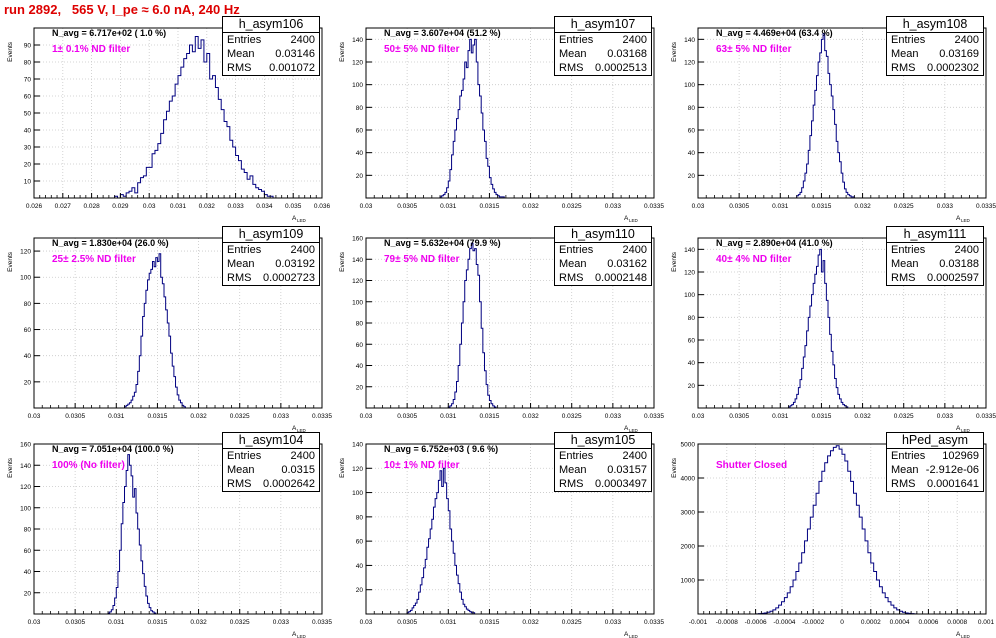 This screenshot has width=996, height=638. Describe the element at coordinates (603, 264) in the screenshot. I see `stats-row: Mean 0.03162` at that location.